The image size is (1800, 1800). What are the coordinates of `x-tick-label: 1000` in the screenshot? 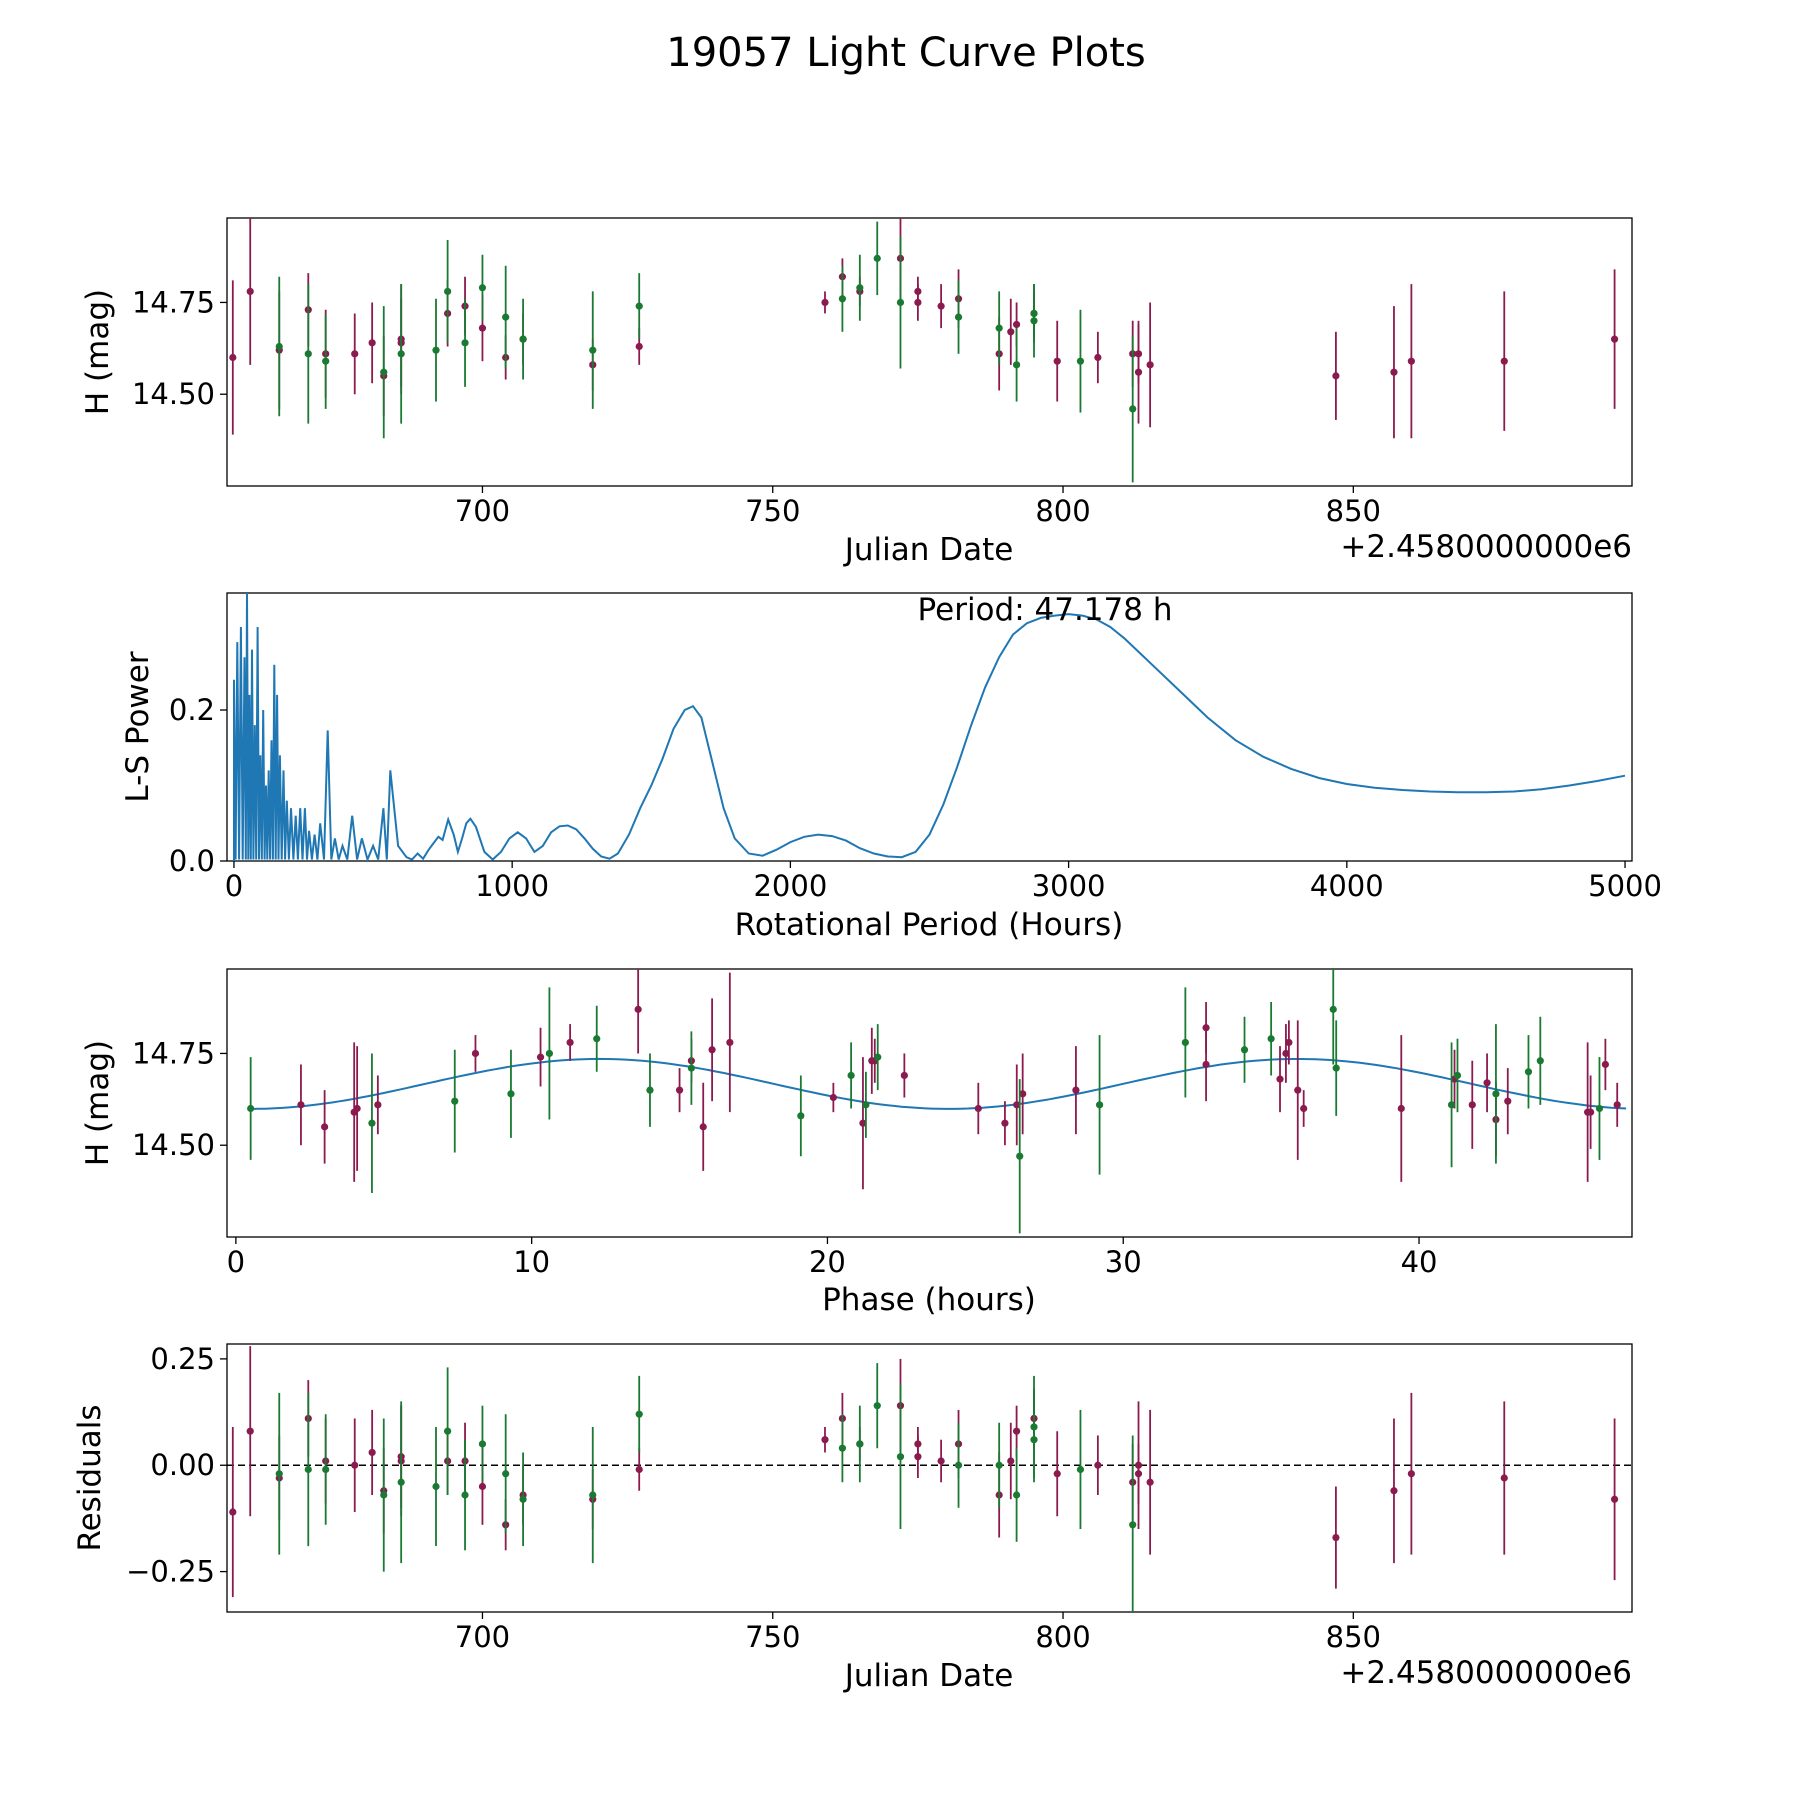 It's located at (512, 886).